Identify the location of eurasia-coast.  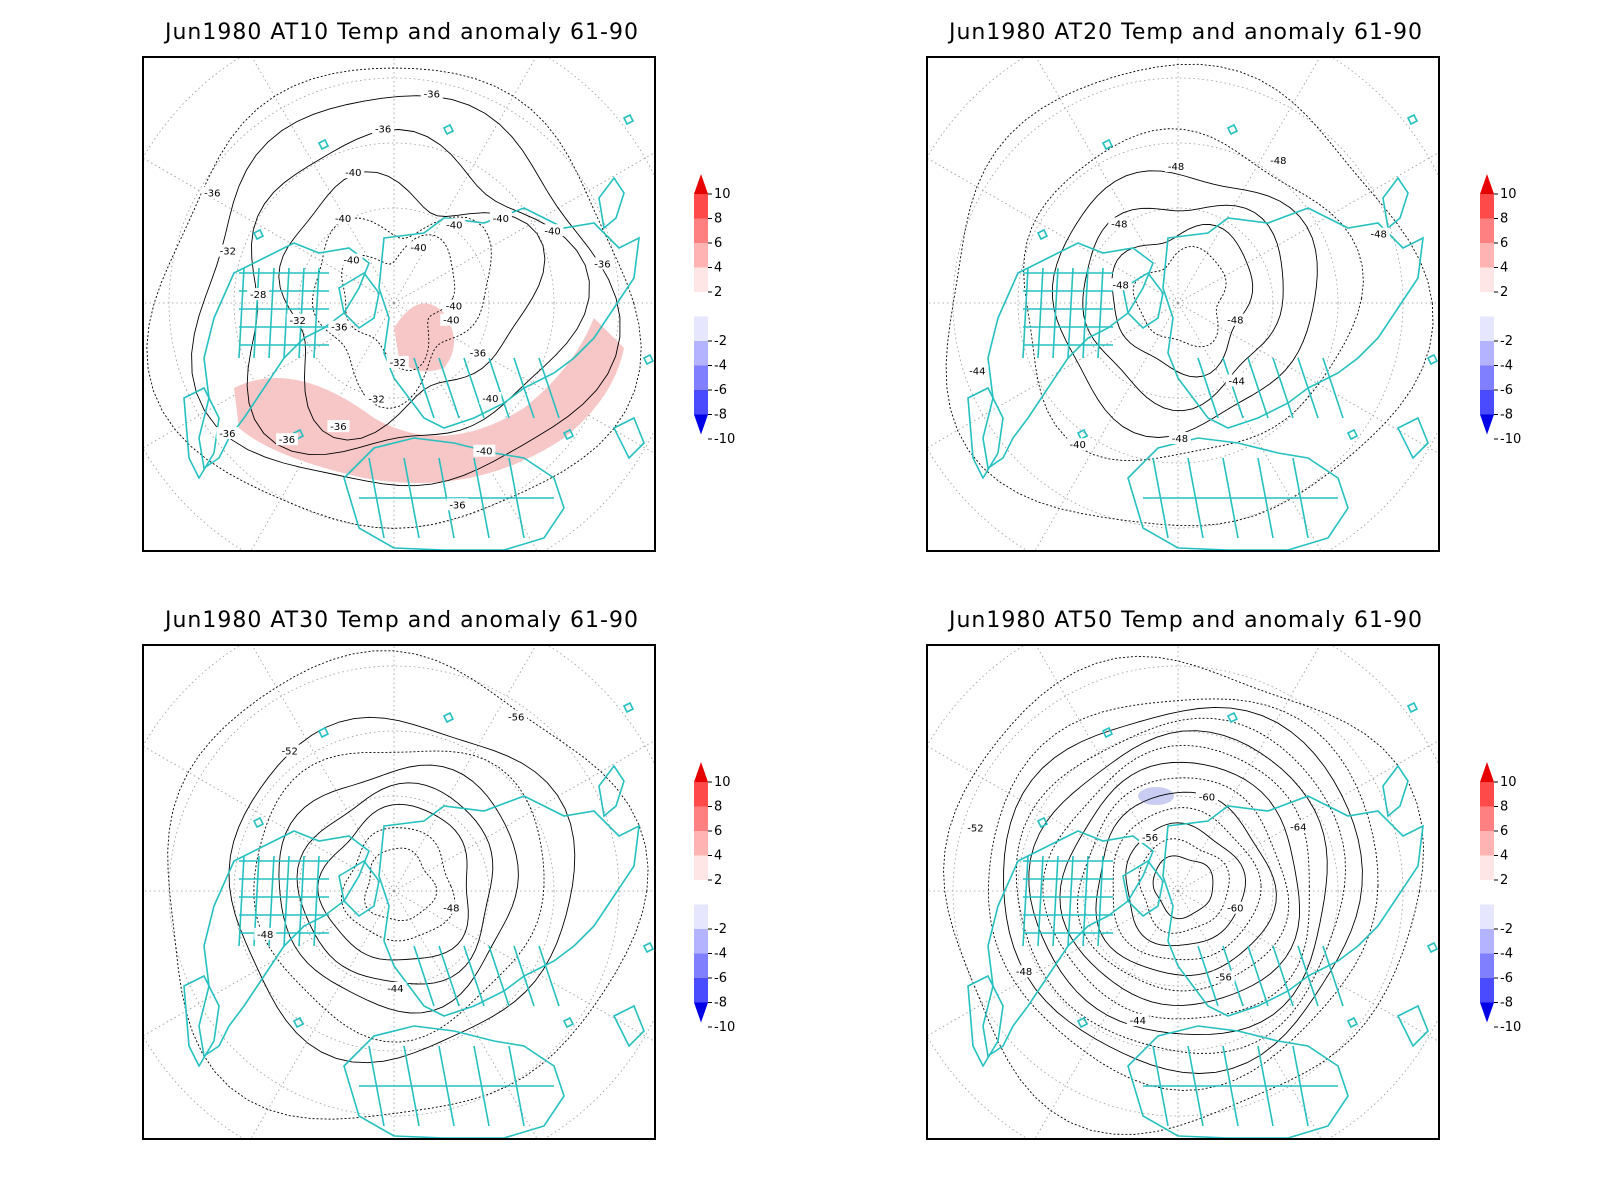
(1293, 318).